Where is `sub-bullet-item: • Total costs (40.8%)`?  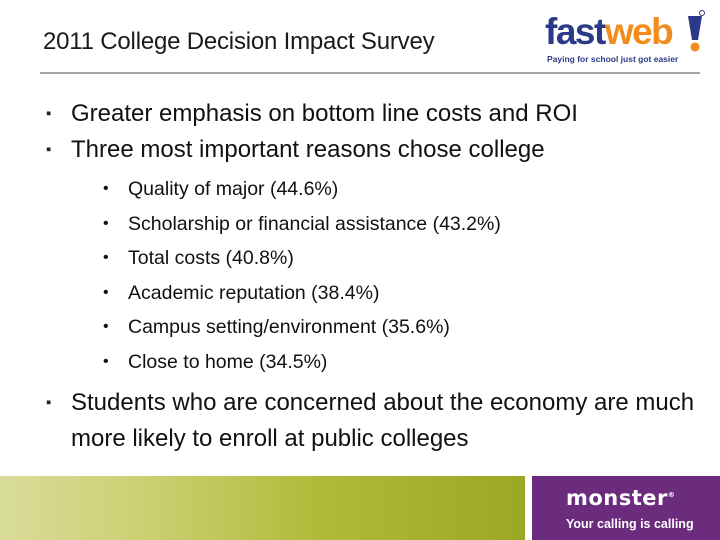 sub-bullet-item: • Total costs (40.8%) is located at coordinates (395, 258).